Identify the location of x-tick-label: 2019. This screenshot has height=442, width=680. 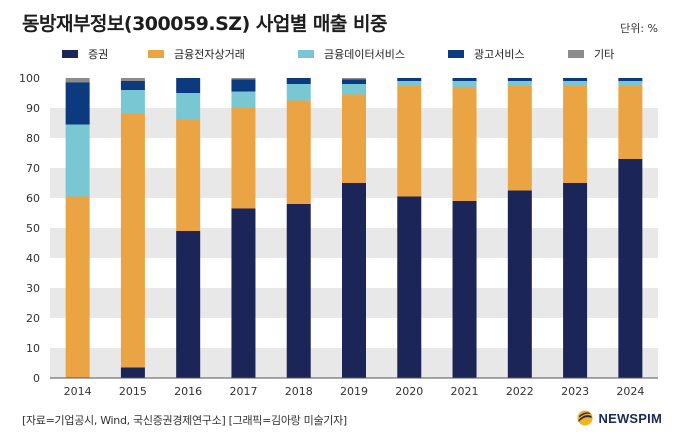
(354, 391).